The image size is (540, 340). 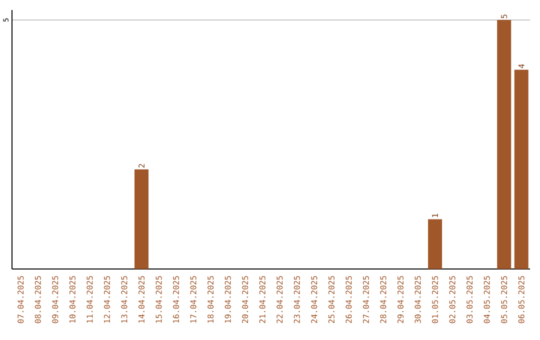 What do you see at coordinates (504, 16) in the screenshot?
I see `data-label: 5` at bounding box center [504, 16].